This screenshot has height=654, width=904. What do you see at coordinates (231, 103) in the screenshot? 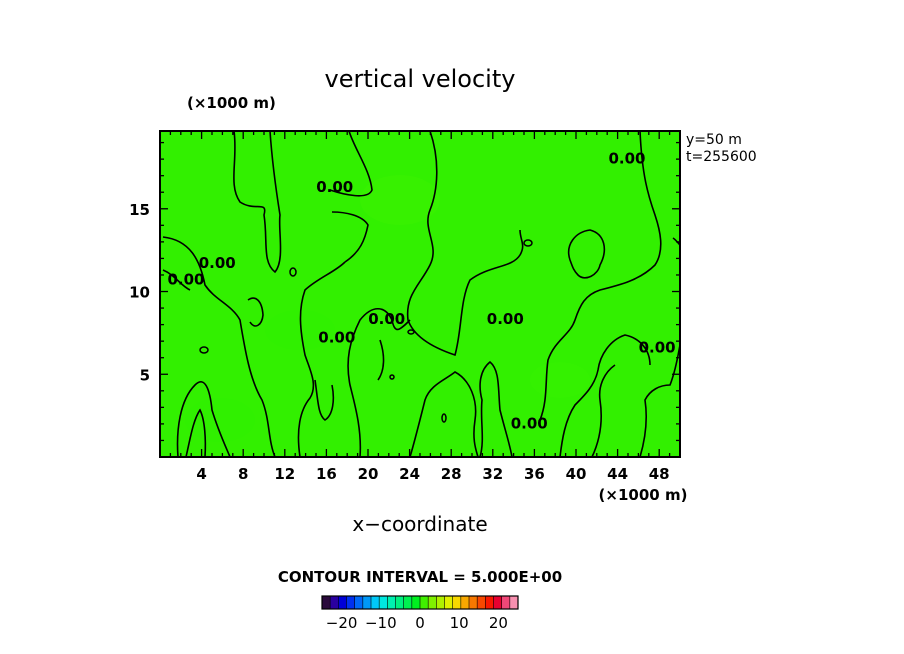
I see `y-axis-unit-label: (×1000 m)` at bounding box center [231, 103].